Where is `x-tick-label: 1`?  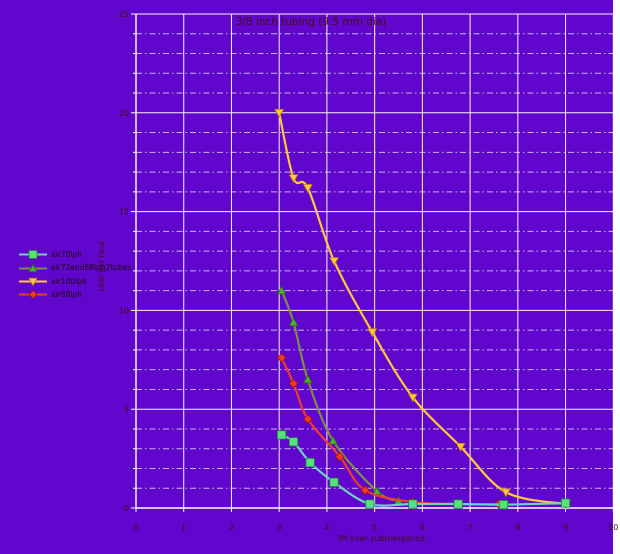 x-tick-label: 1 is located at coordinates (183, 527).